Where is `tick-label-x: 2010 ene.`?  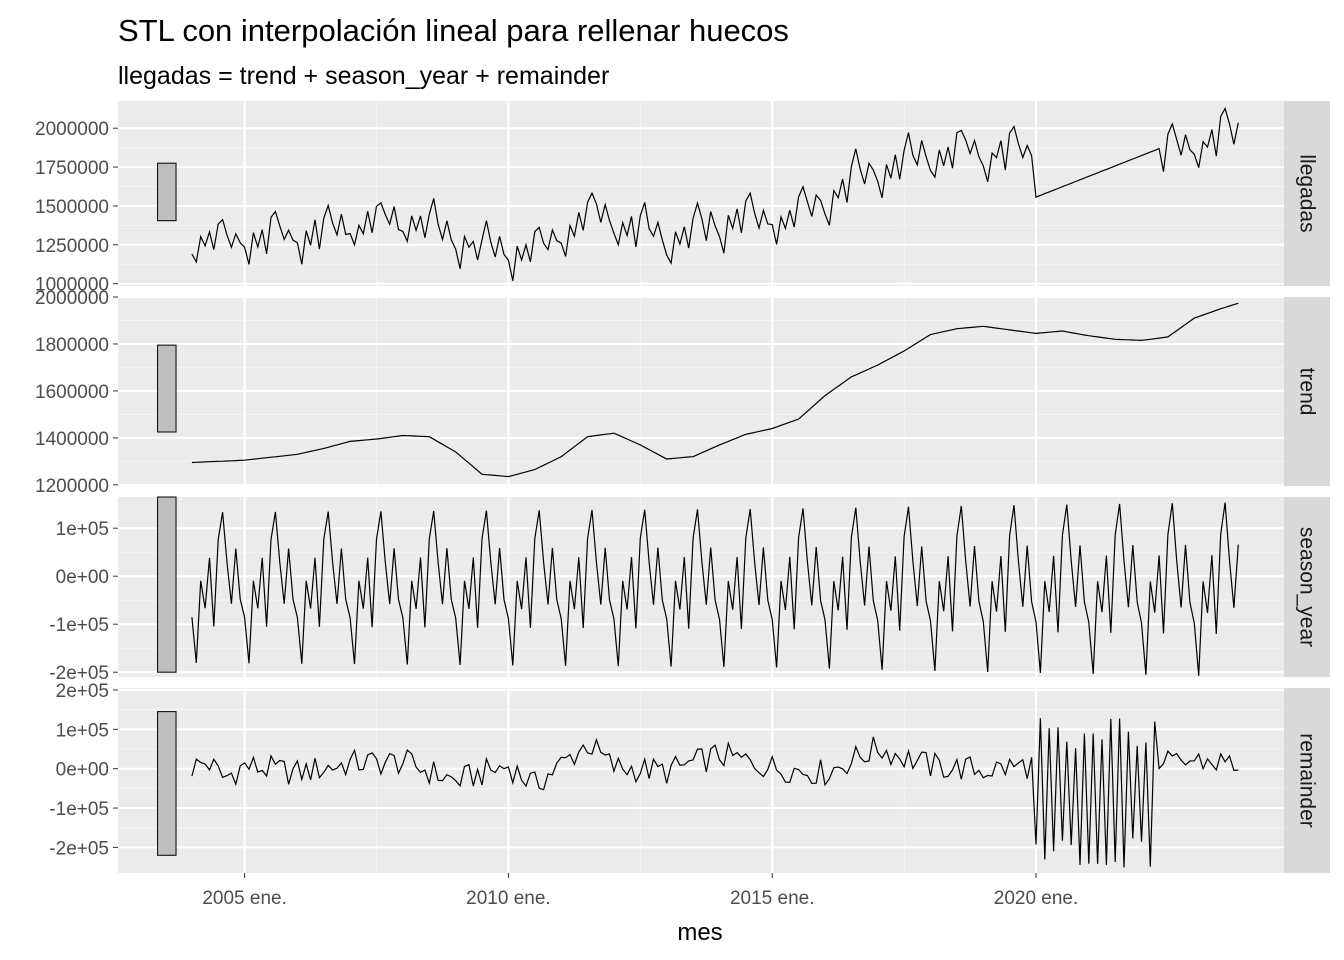 tick-label-x: 2010 ene. is located at coordinates (508, 898).